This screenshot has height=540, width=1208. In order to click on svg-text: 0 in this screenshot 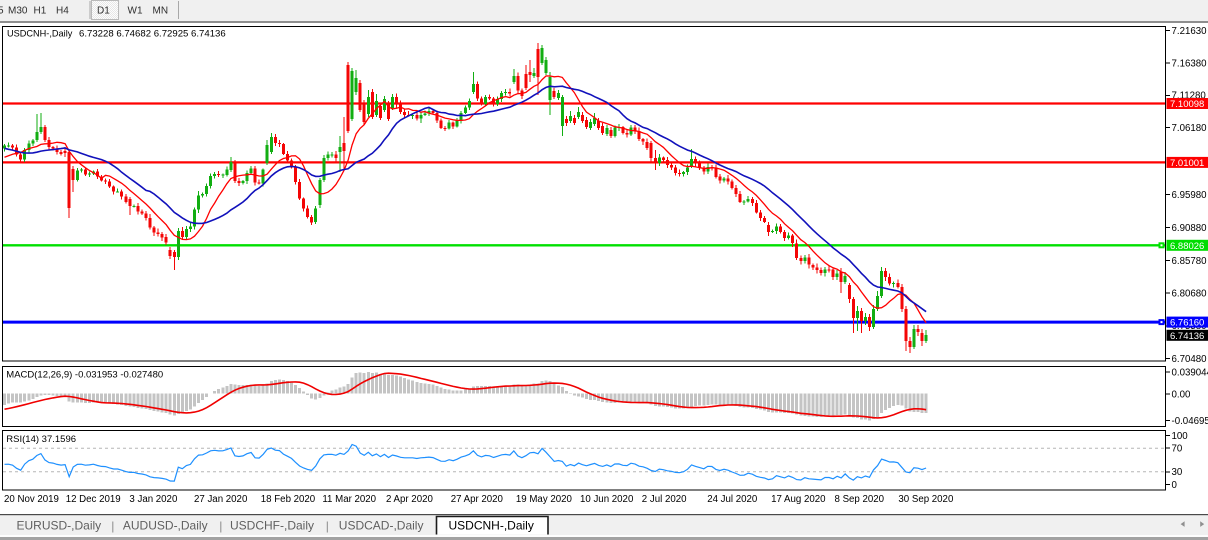, I will do `click(1175, 485)`.